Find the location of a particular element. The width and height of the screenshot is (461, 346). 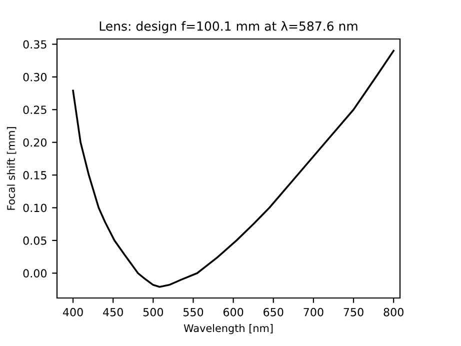

x-tick-label: 700 is located at coordinates (314, 312).